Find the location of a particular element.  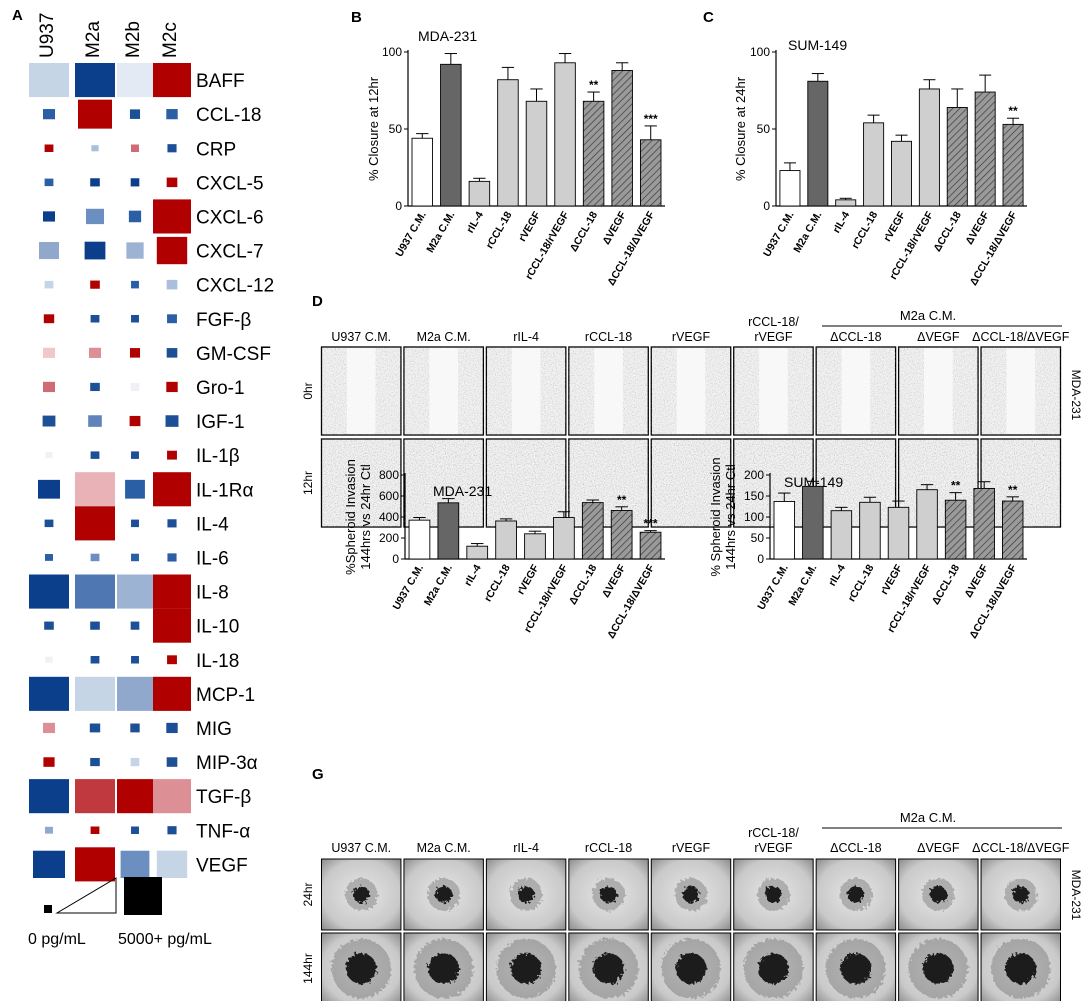

heatmap-cell-igf-1-u937 is located at coordinates (49, 421).